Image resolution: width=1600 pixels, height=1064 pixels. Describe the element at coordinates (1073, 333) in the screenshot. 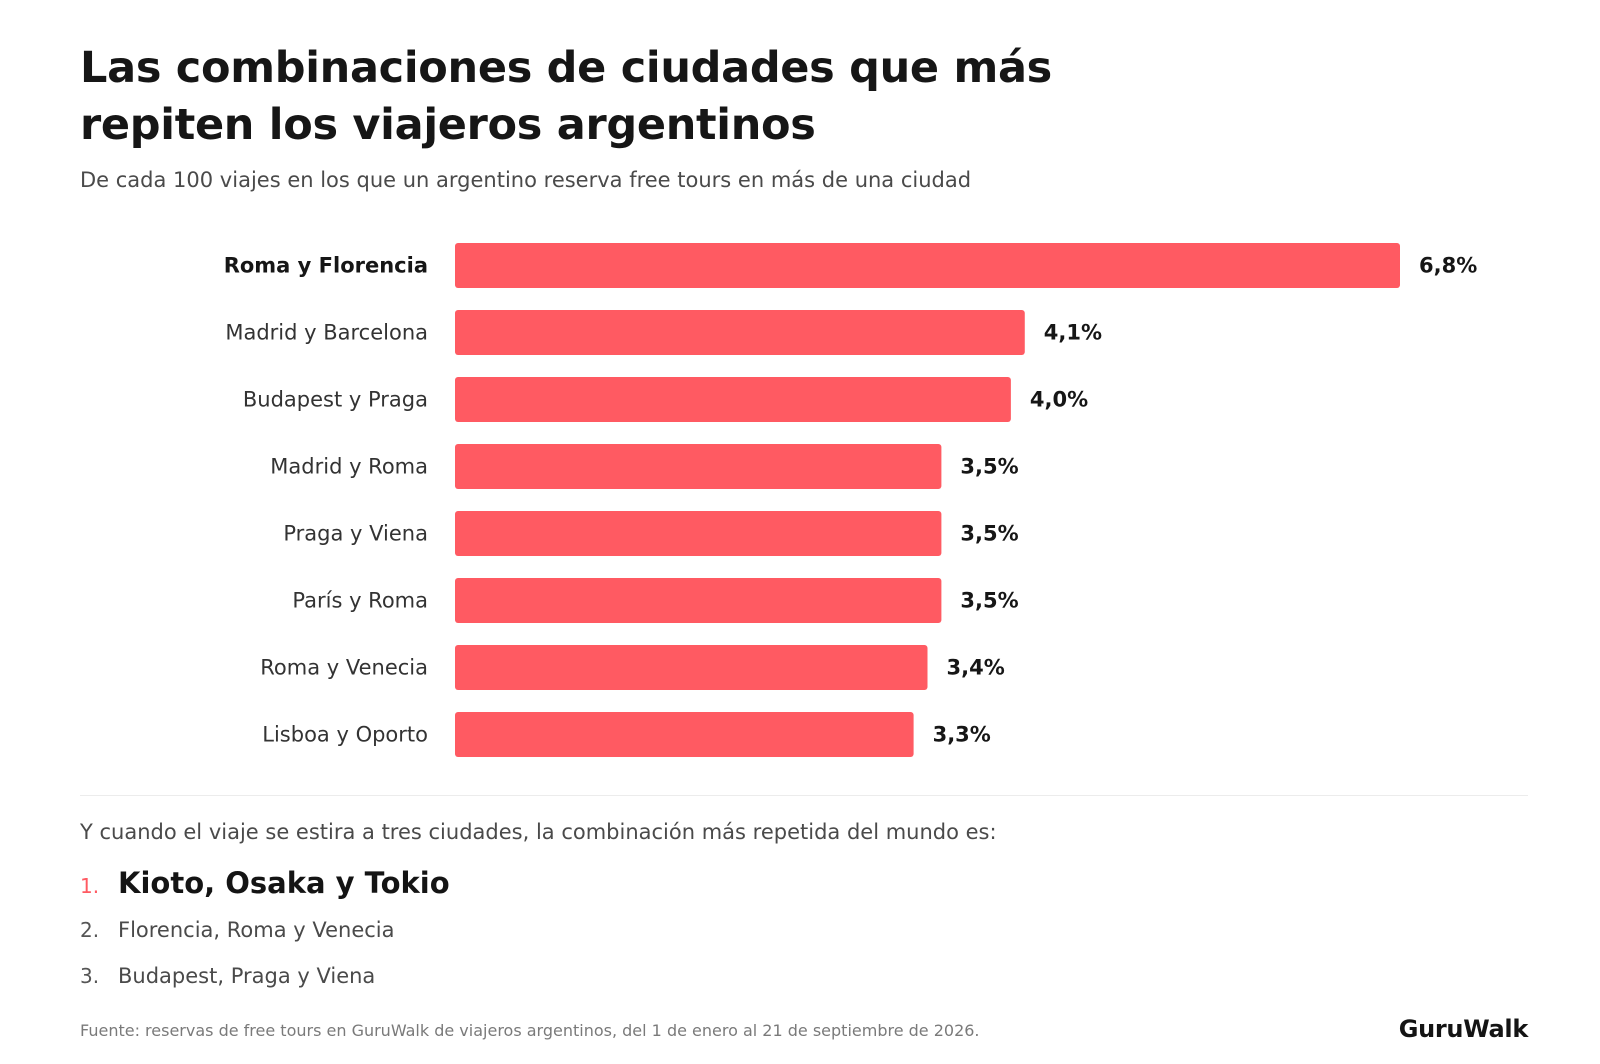

I see `value-label: 4,1%` at that location.